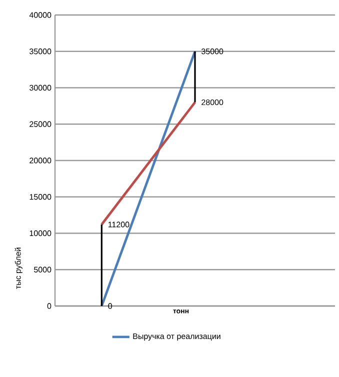 The image size is (339, 377). What do you see at coordinates (41, 161) in the screenshot?
I see `y-tick-label: 20000` at bounding box center [41, 161].